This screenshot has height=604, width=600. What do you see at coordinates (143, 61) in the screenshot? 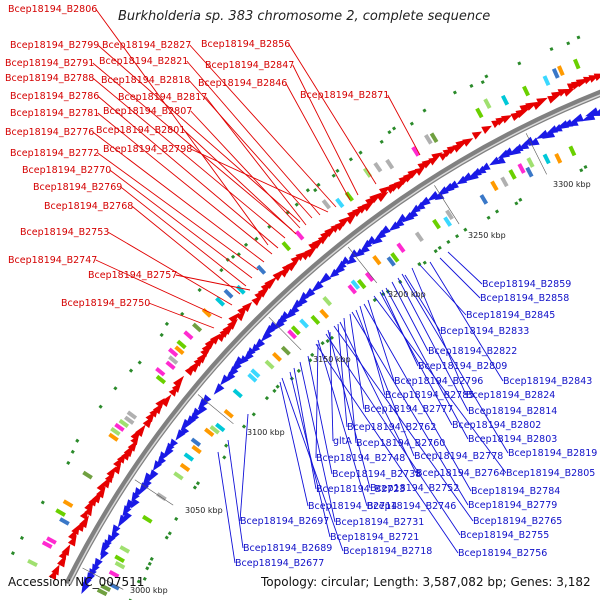
I see `gene-label-forward: Bcep18194_B2821` at bounding box center [143, 61].